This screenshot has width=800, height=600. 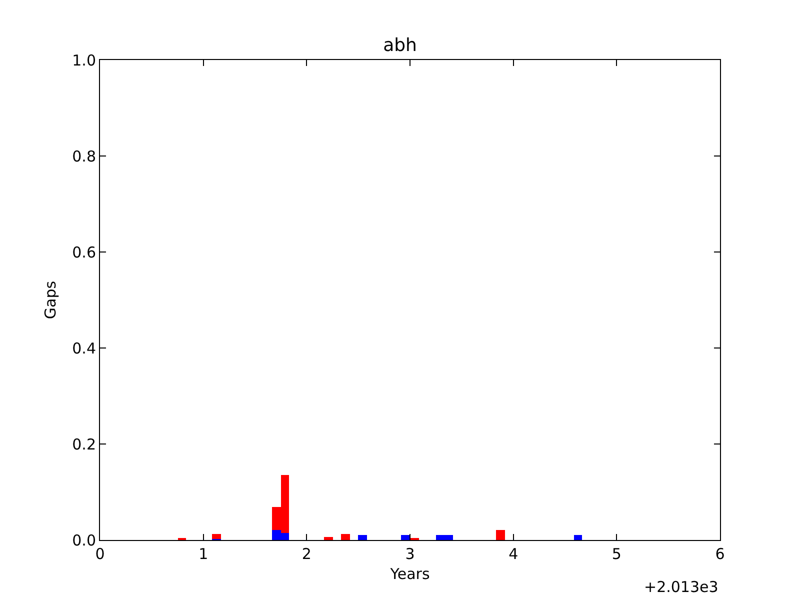 I want to click on x-tick-label: 3, so click(x=410, y=554).